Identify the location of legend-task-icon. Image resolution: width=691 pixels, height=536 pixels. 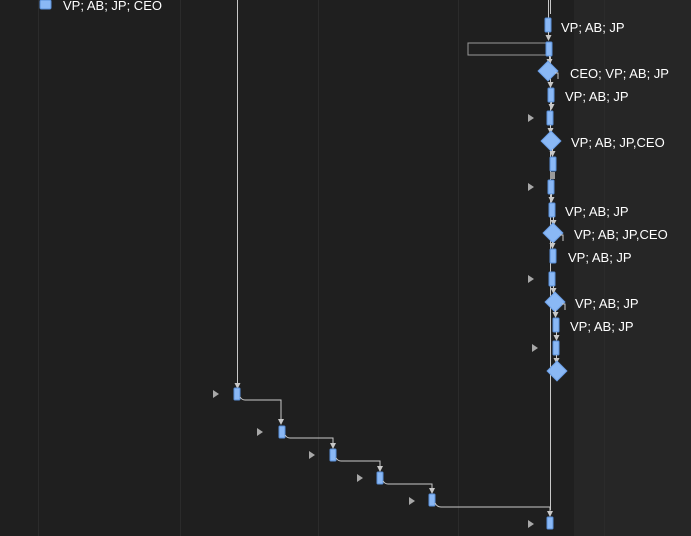
(45, 5).